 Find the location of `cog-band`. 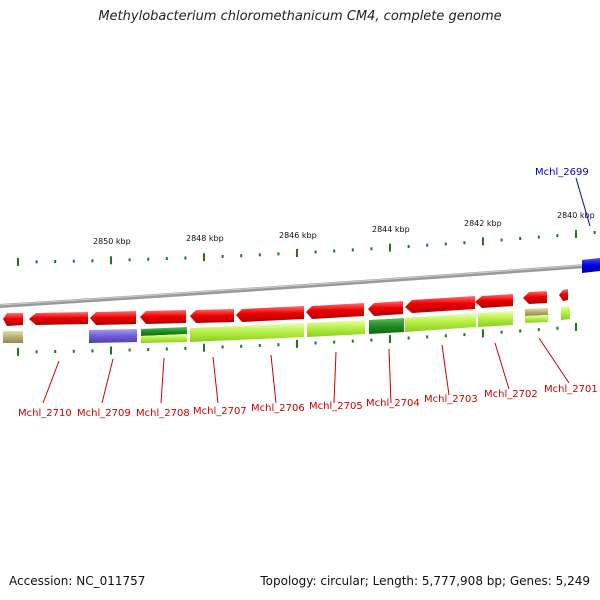

cog-band is located at coordinates (286, 324).